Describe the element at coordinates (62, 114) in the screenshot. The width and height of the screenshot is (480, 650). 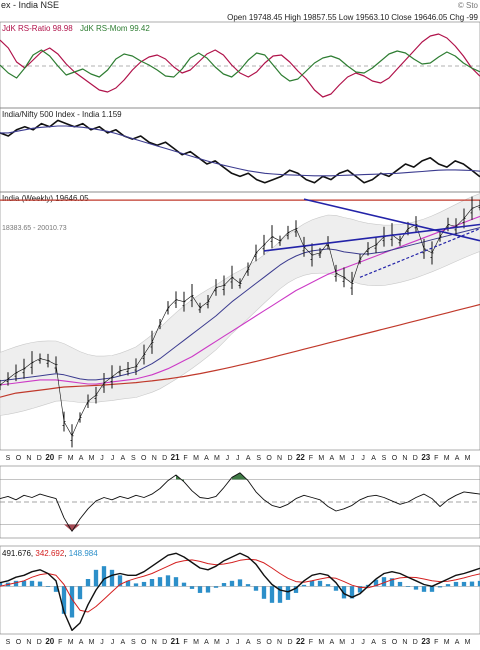
I see `rel-label: India/Nifty 500 Index - India 1.159` at that location.